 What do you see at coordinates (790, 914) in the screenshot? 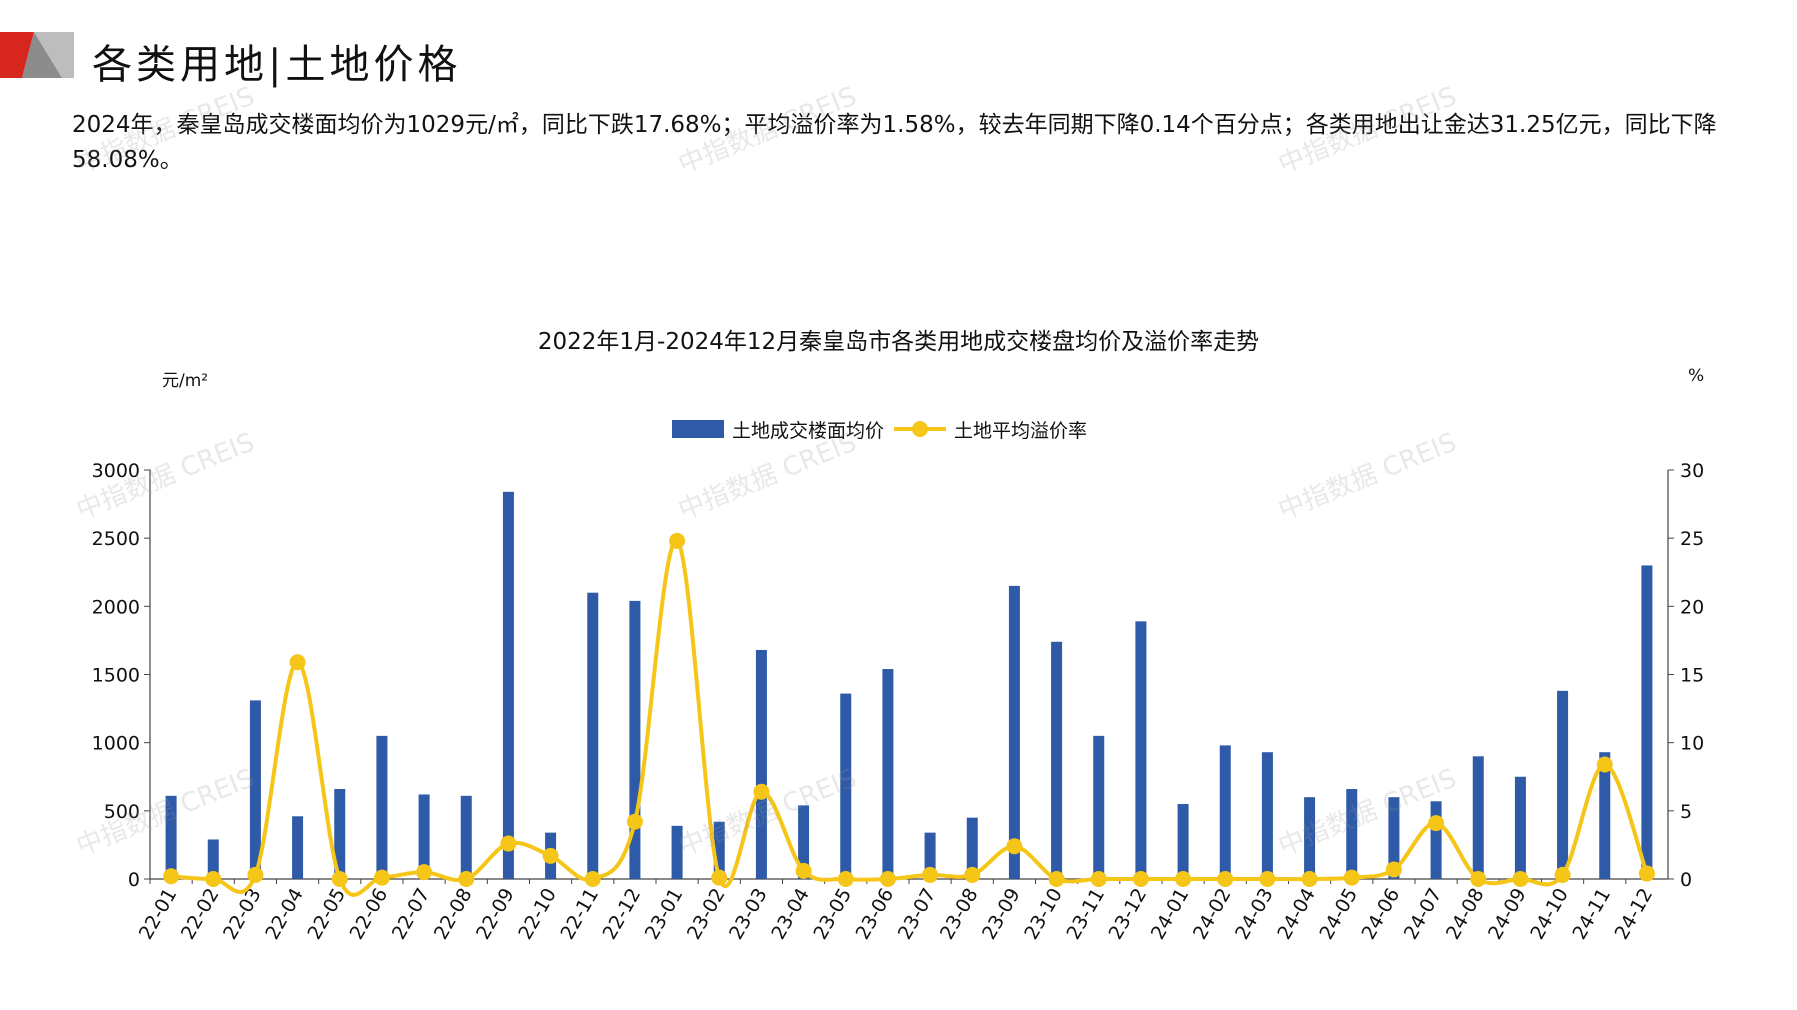
I see `x-tick-label: 23-04` at bounding box center [790, 914].